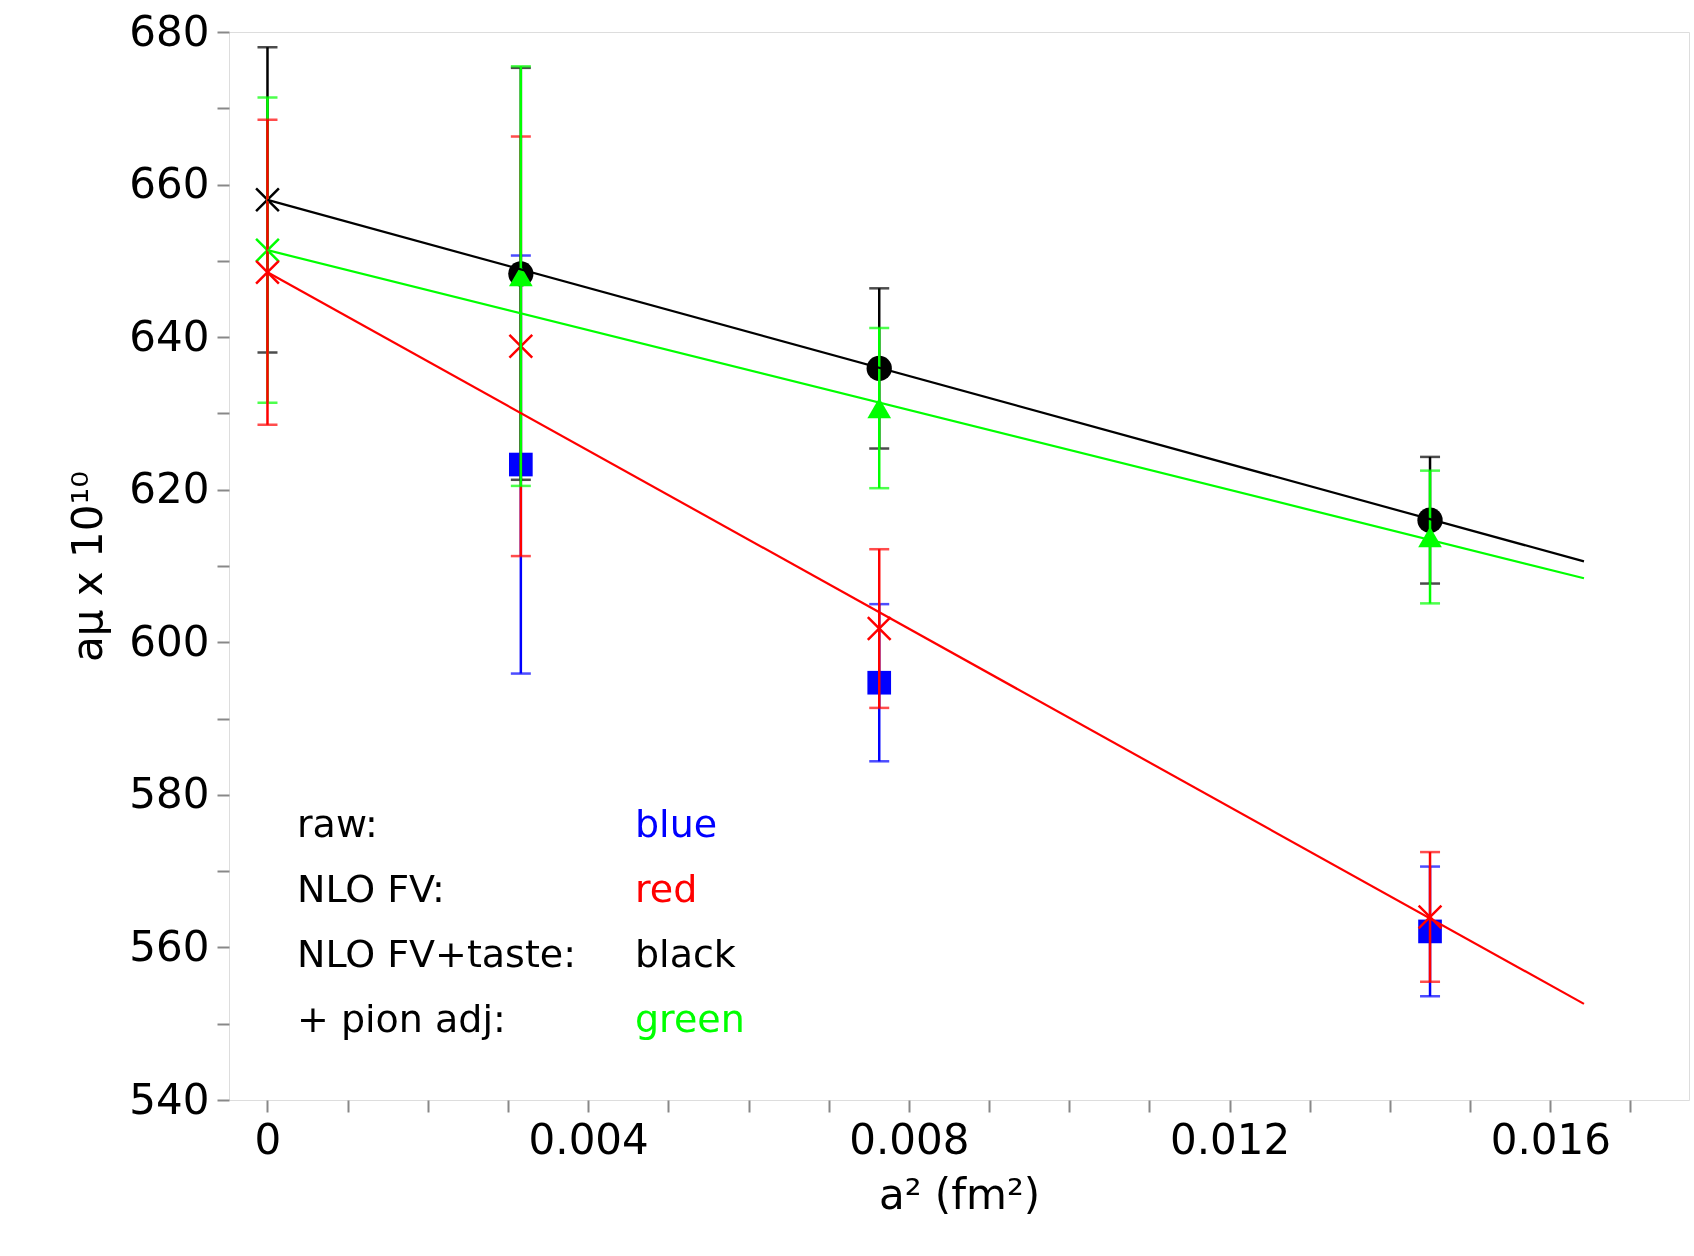 Image resolution: width=1694 pixels, height=1256 pixels. Describe the element at coordinates (169, 336) in the screenshot. I see `y-tick-label: 640` at that location.